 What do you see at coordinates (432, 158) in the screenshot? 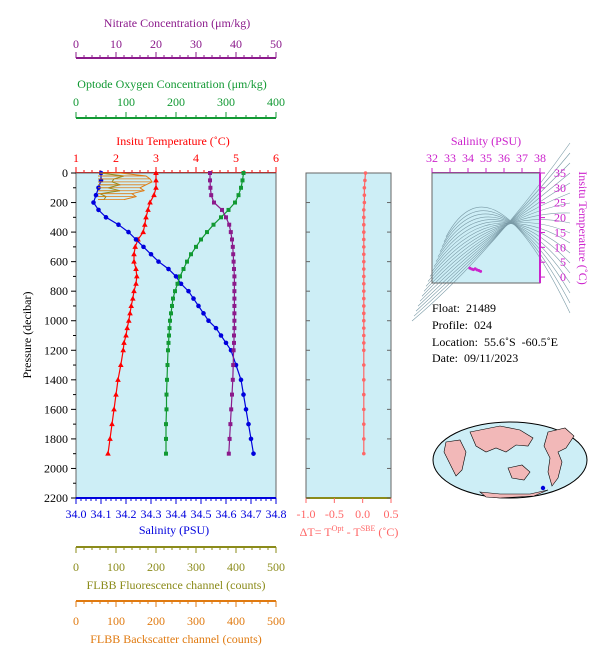
I see `ts-xtick-label-0: 32` at bounding box center [432, 158].